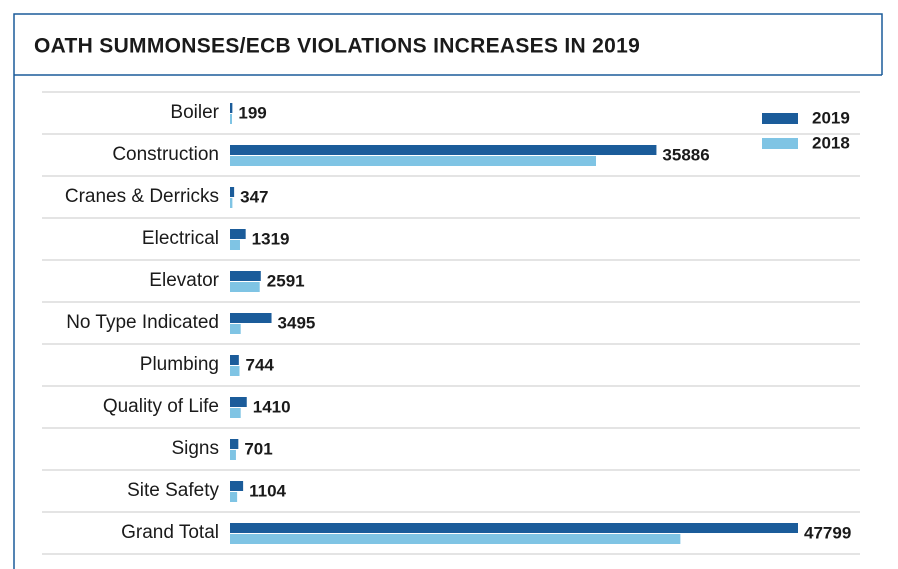  I want to click on legend-label: 2019, so click(831, 117).